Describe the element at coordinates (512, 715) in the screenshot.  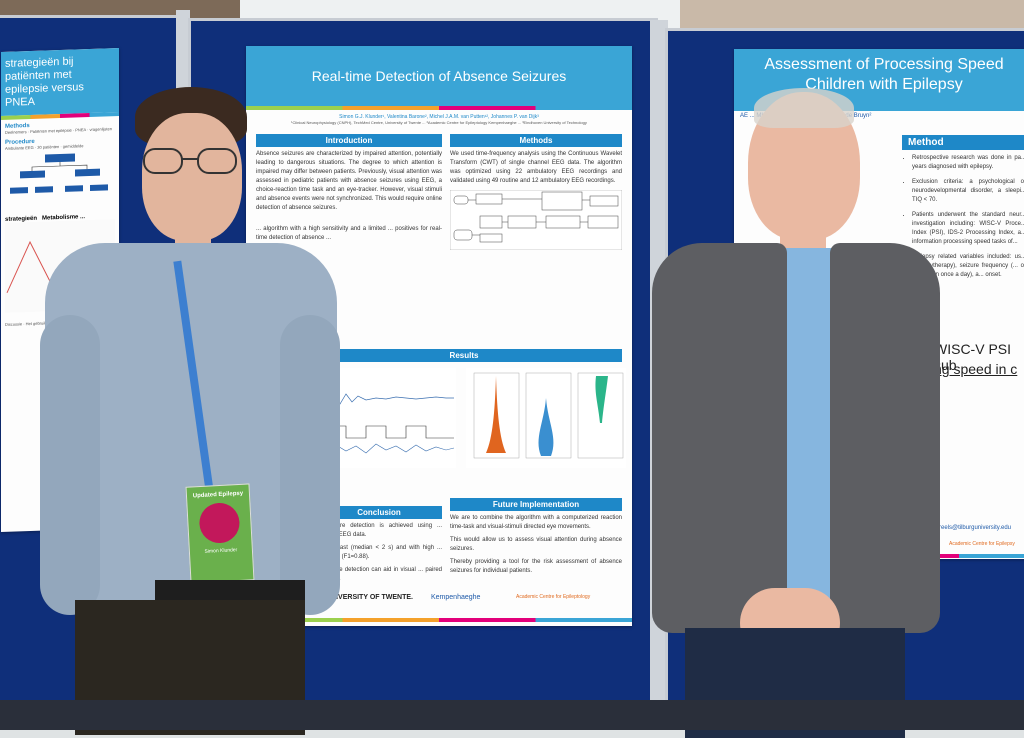
I see `floor` at that location.